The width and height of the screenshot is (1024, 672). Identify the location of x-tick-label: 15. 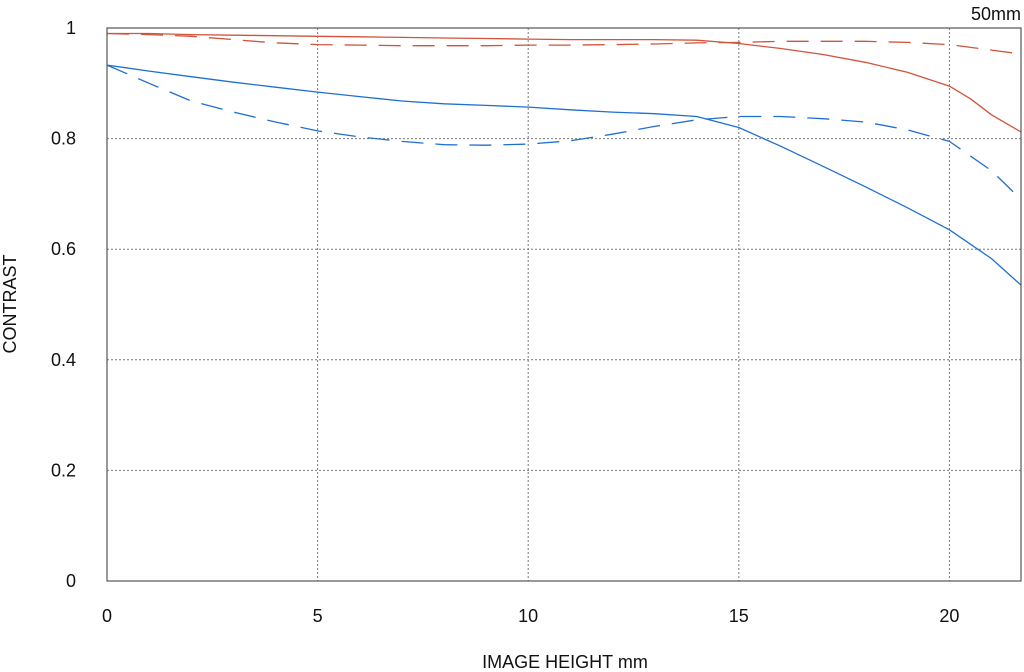
(739, 616).